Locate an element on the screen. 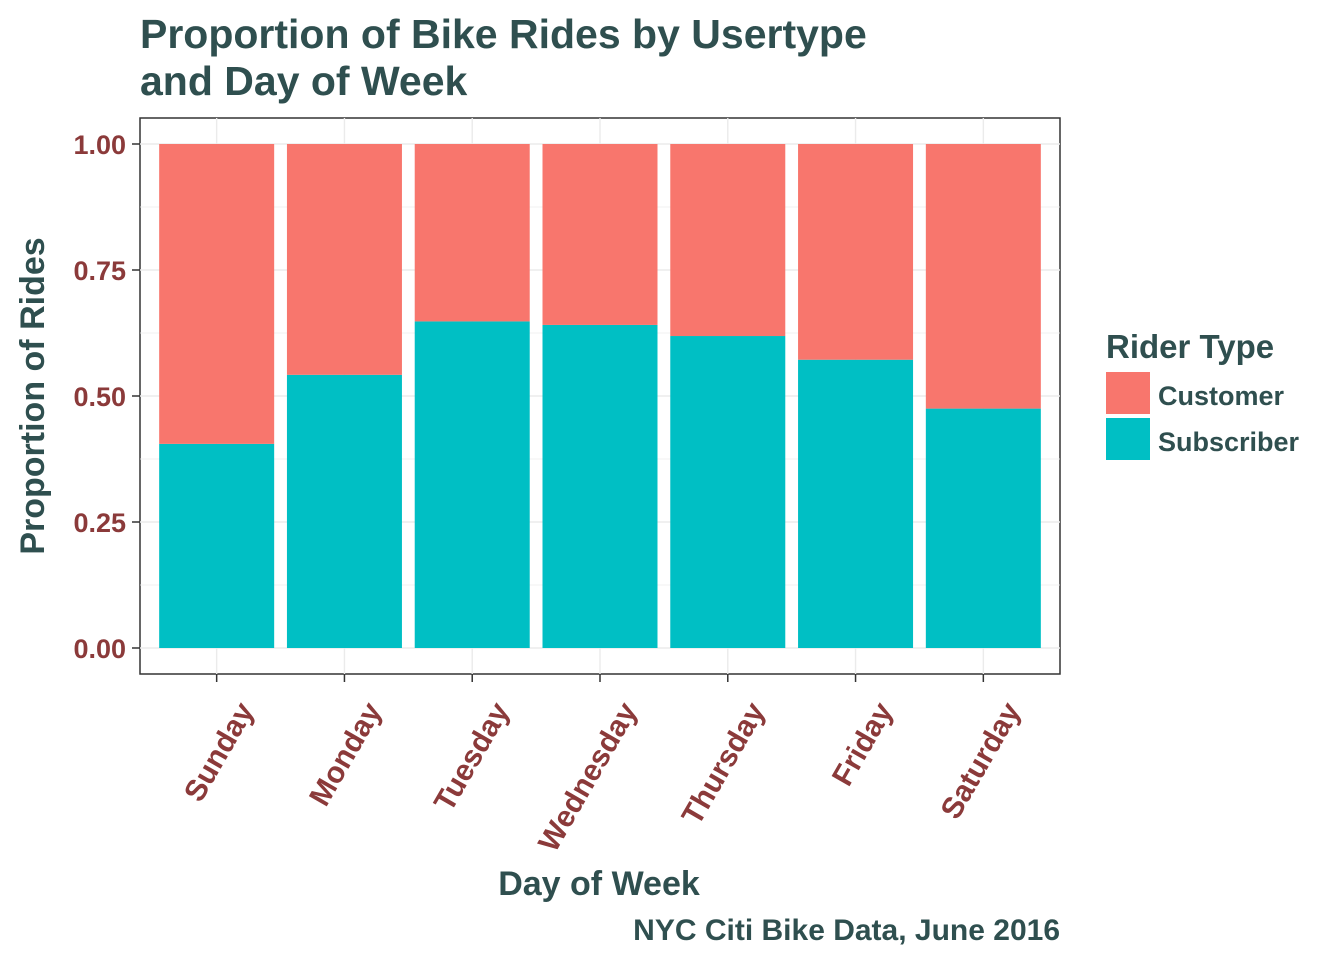  x-tick-label: Friday is located at coordinates (863, 744).